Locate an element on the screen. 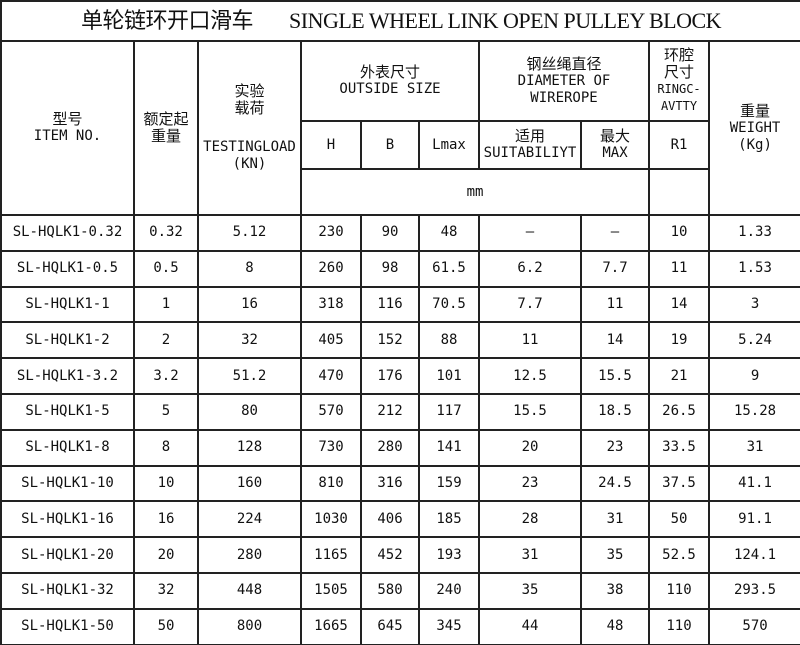 The width and height of the screenshot is (800, 645). header-r1: R1 is located at coordinates (679, 145).